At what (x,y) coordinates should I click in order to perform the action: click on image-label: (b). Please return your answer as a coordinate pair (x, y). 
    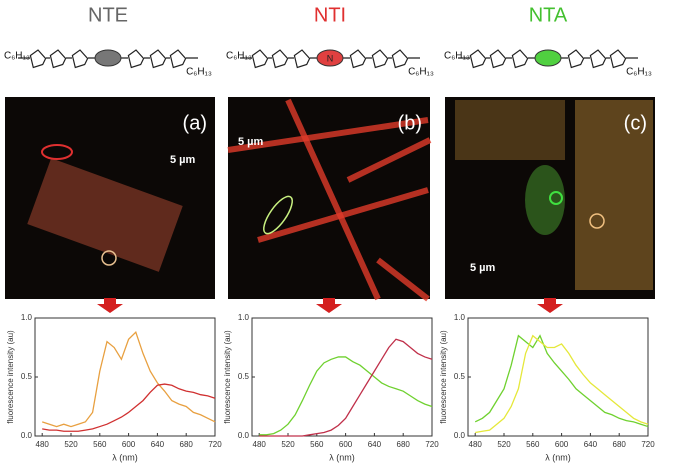
    Looking at the image, I should click on (410, 123).